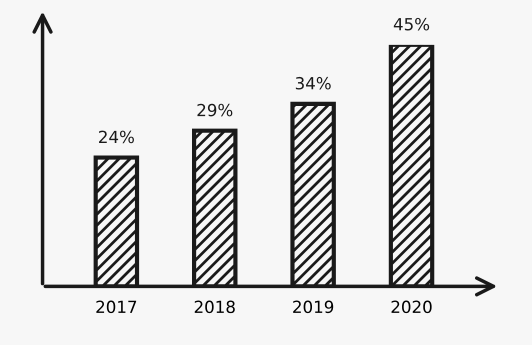 The image size is (532, 345). I want to click on data-label: 34%, so click(313, 83).